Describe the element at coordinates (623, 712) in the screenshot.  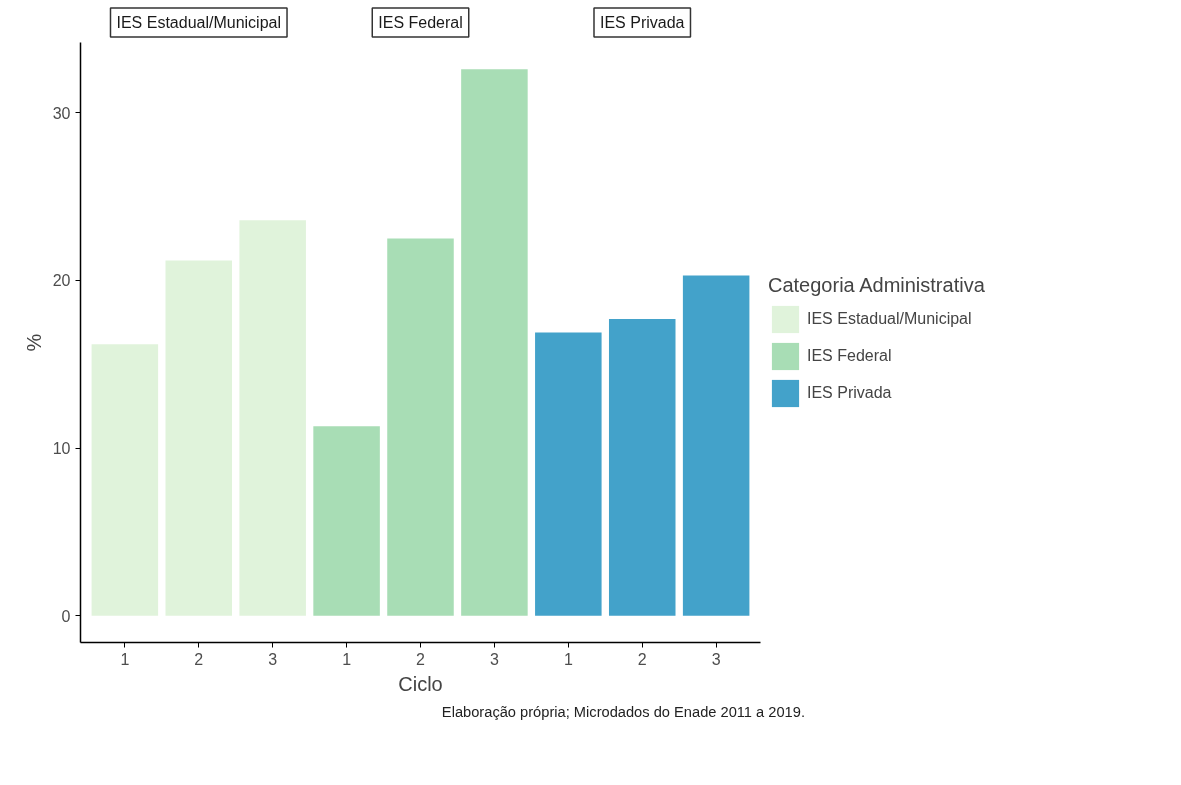
I see `text: Elaboração própria; Microdados do Enade 2011 a 2019.` at that location.